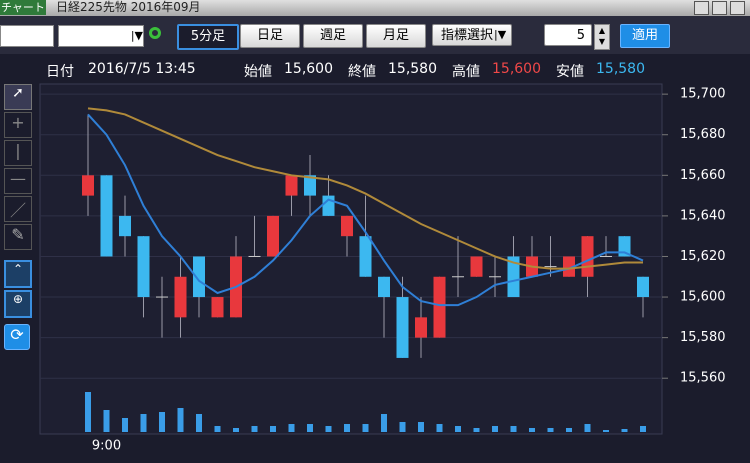 Image resolution: width=750 pixels, height=463 pixels. I want to click on info-label: 安値, so click(570, 72).